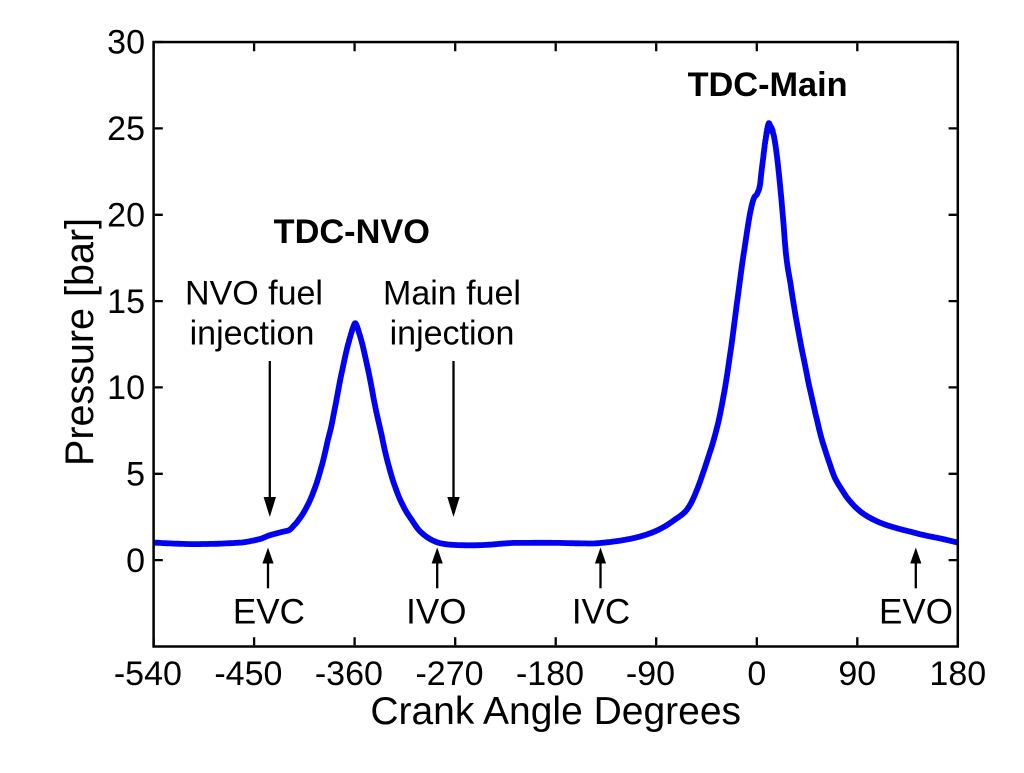 The image size is (1024, 773). Describe the element at coordinates (126, 388) in the screenshot. I see `svg-text: 10` at that location.